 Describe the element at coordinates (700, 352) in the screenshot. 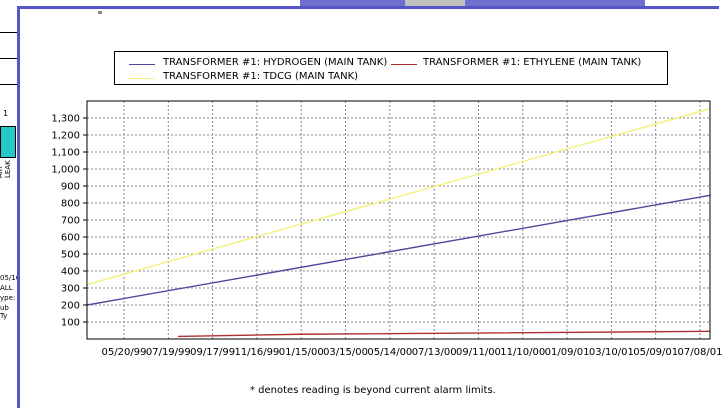

I see `x-tick-label: 07/08/01` at that location.